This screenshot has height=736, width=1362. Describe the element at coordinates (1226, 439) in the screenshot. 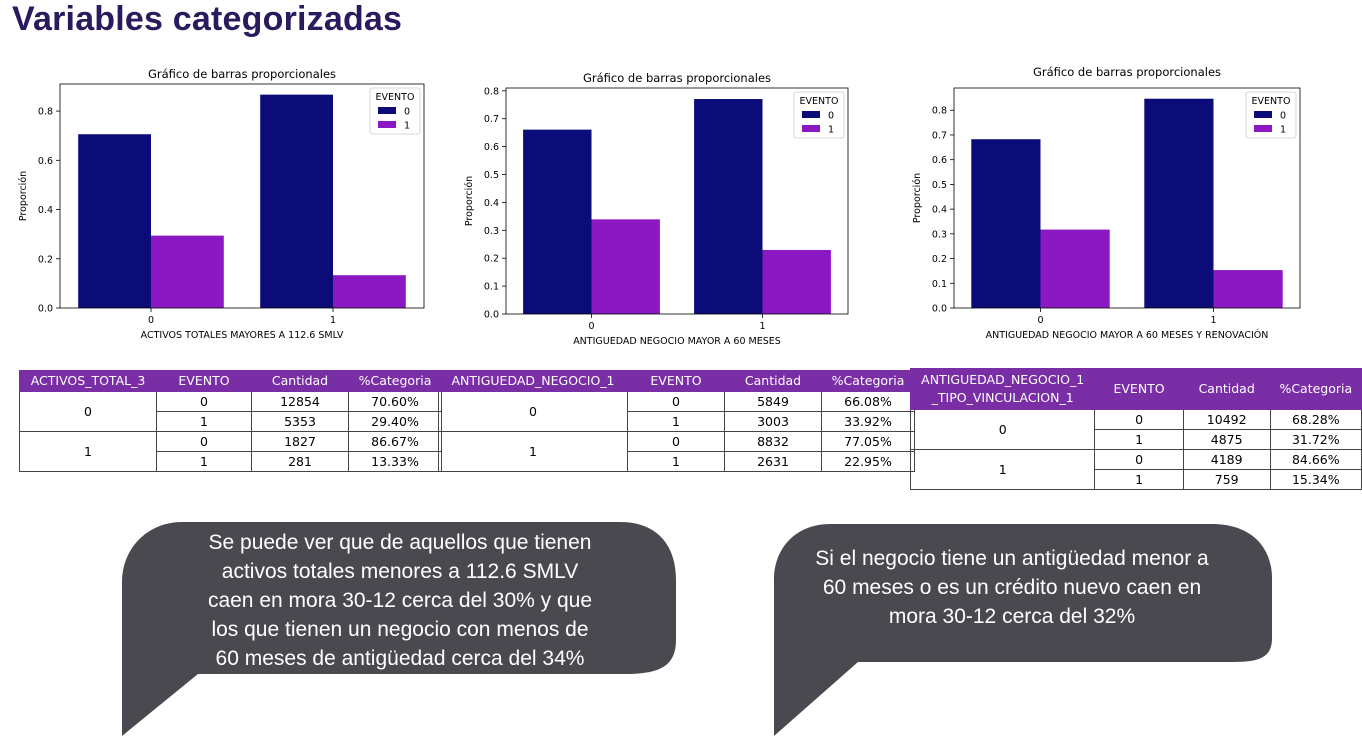

I see `table-cell: 4875` at that location.